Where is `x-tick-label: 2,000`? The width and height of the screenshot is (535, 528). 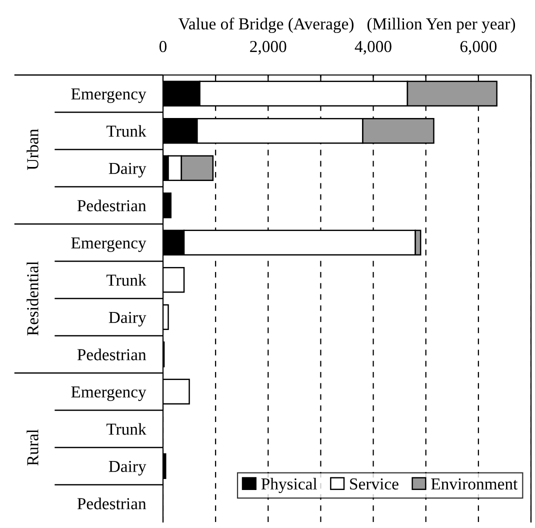
x-tick-label: 2,000 is located at coordinates (268, 47).